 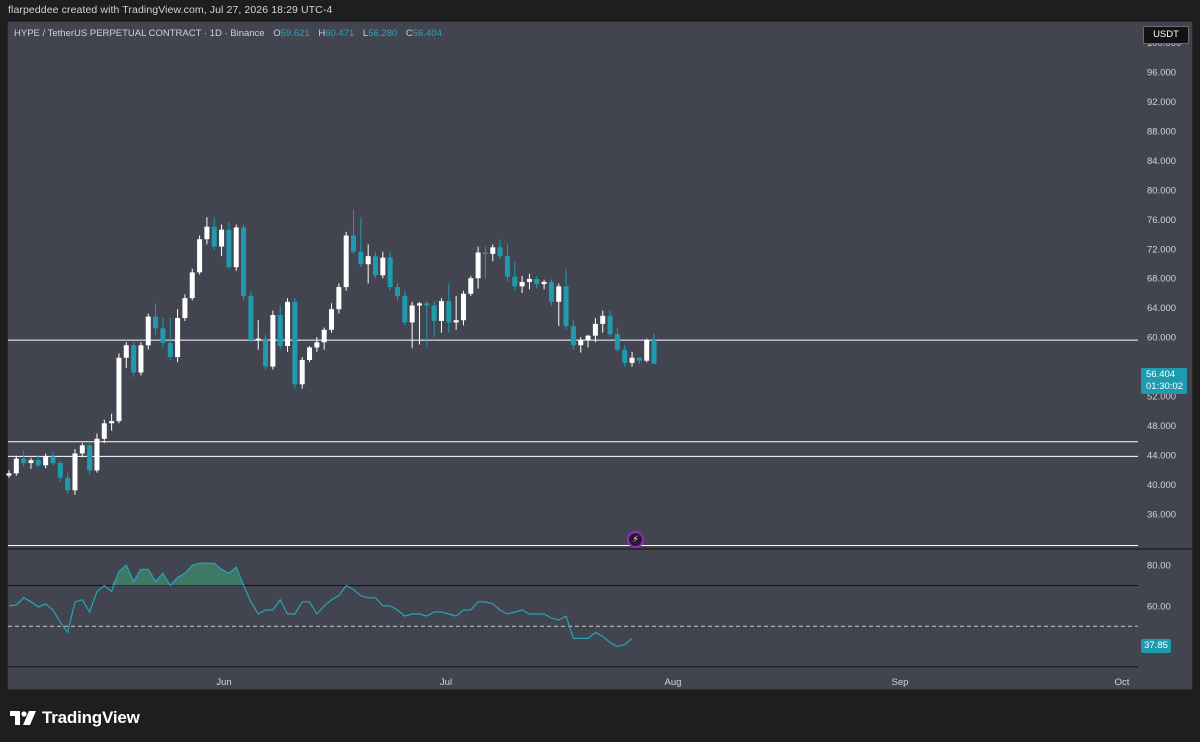 What do you see at coordinates (320, 574) in the screenshot?
I see `rsi-overbought-fill` at bounding box center [320, 574].